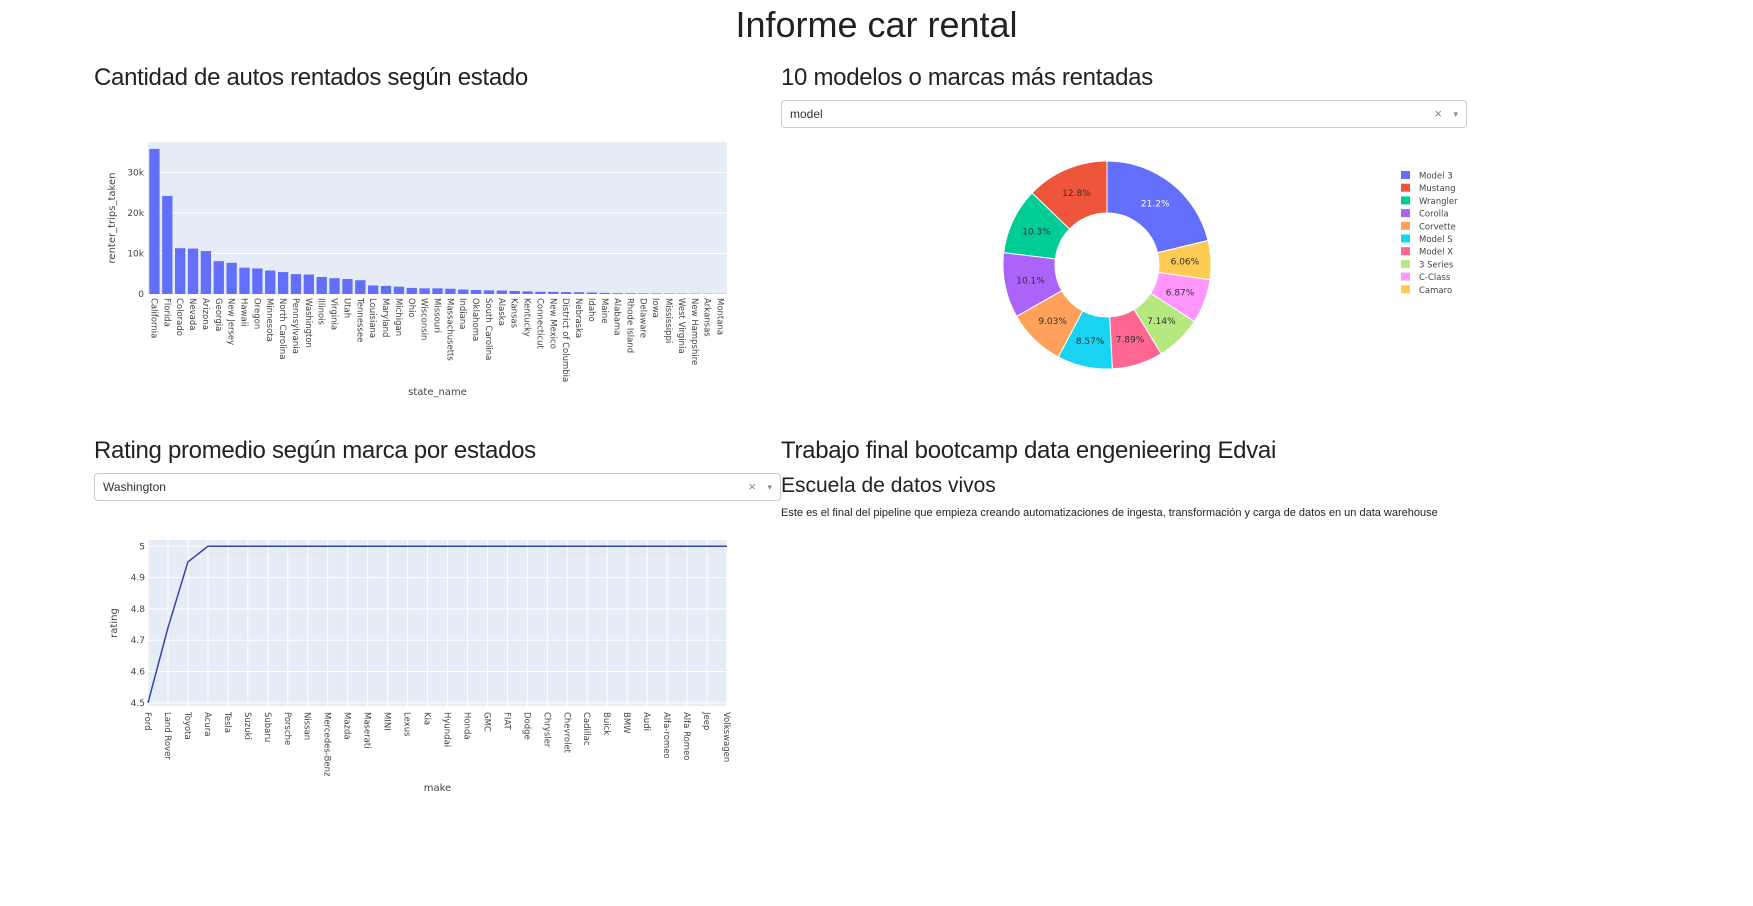 The width and height of the screenshot is (1753, 906). I want to click on x-axis-label: state_name, so click(437, 392).